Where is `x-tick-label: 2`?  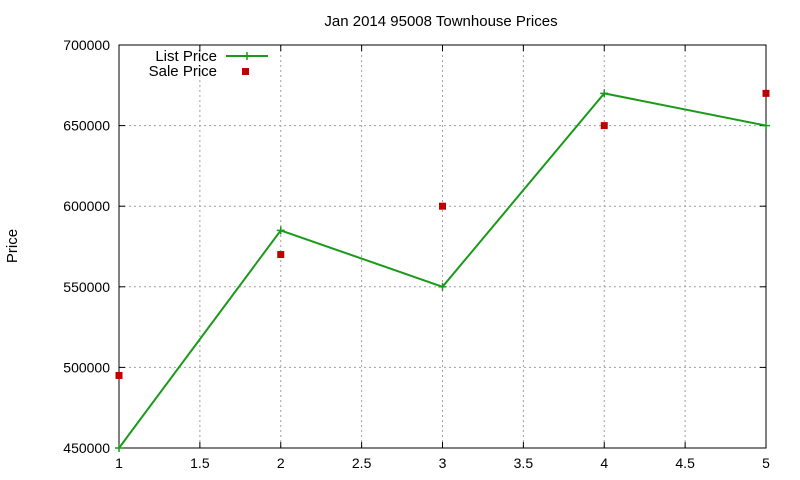
x-tick-label: 2 is located at coordinates (281, 463).